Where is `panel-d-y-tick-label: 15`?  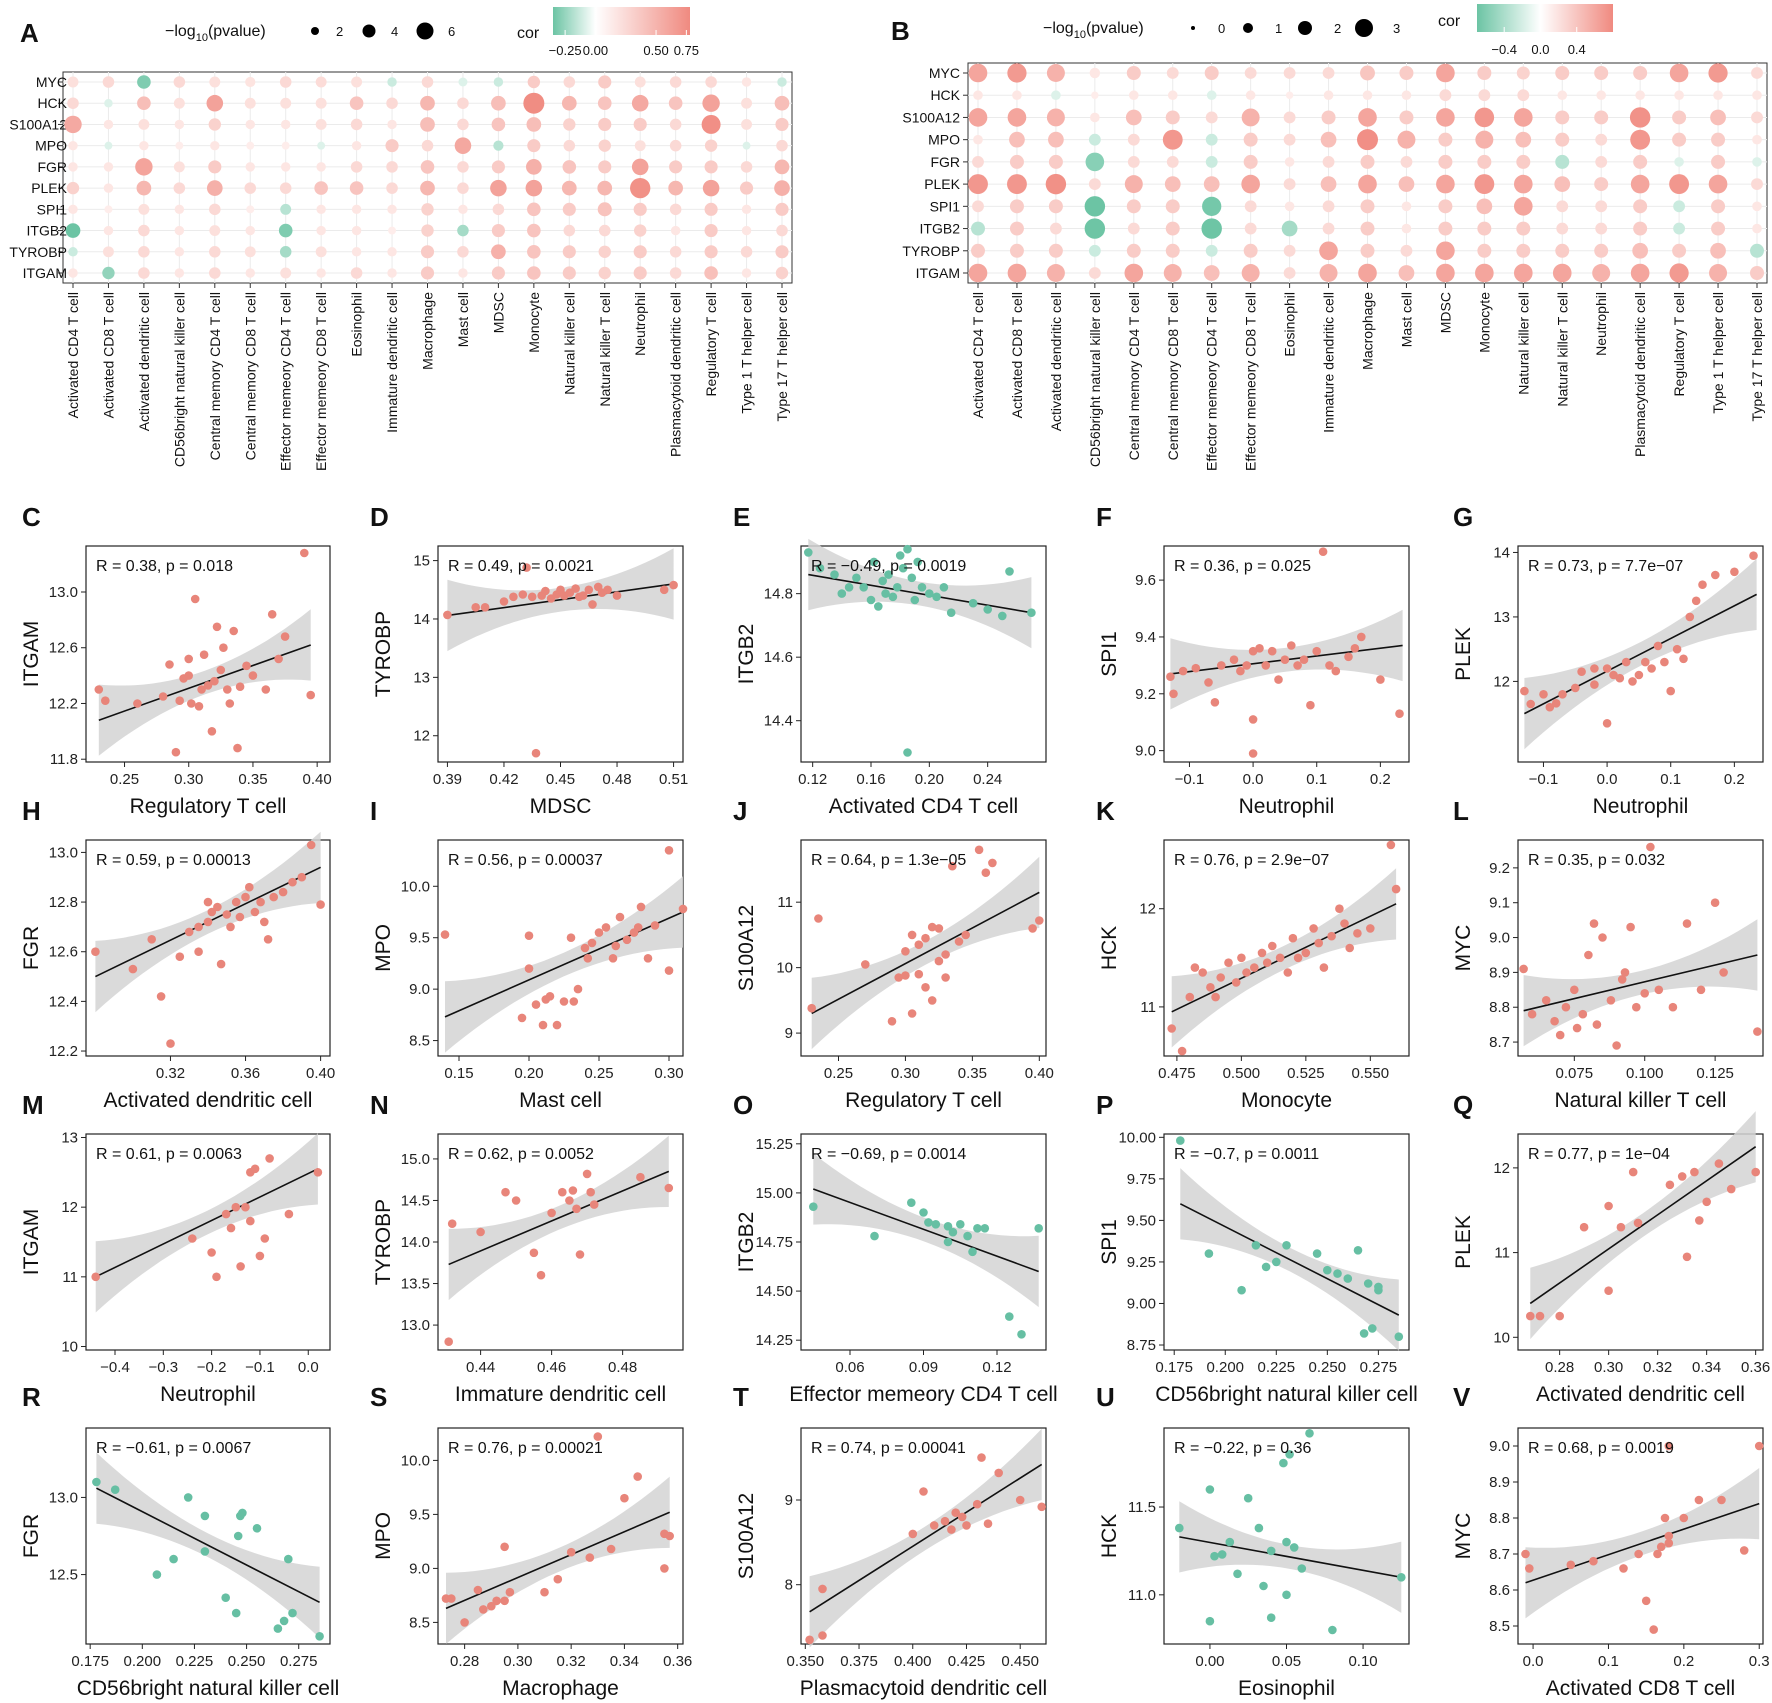
panel-d-y-tick-label: 15 is located at coordinates (421, 561).